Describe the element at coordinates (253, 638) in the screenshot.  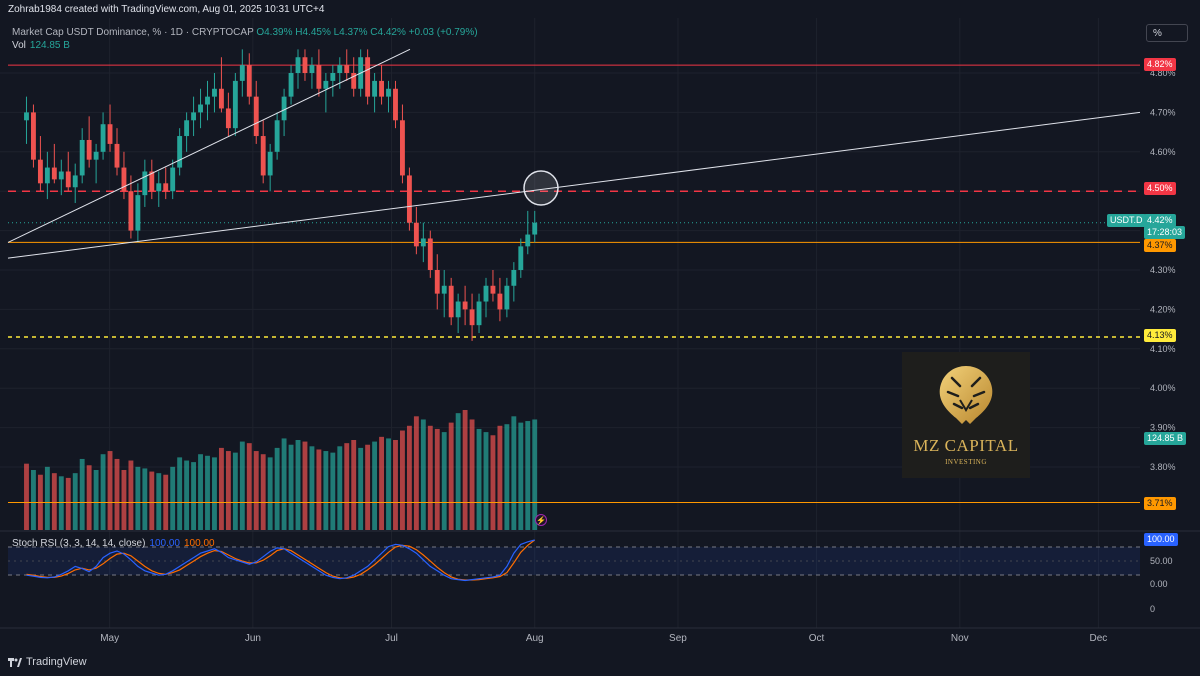
I see `time-axis-label: Jun` at that location.